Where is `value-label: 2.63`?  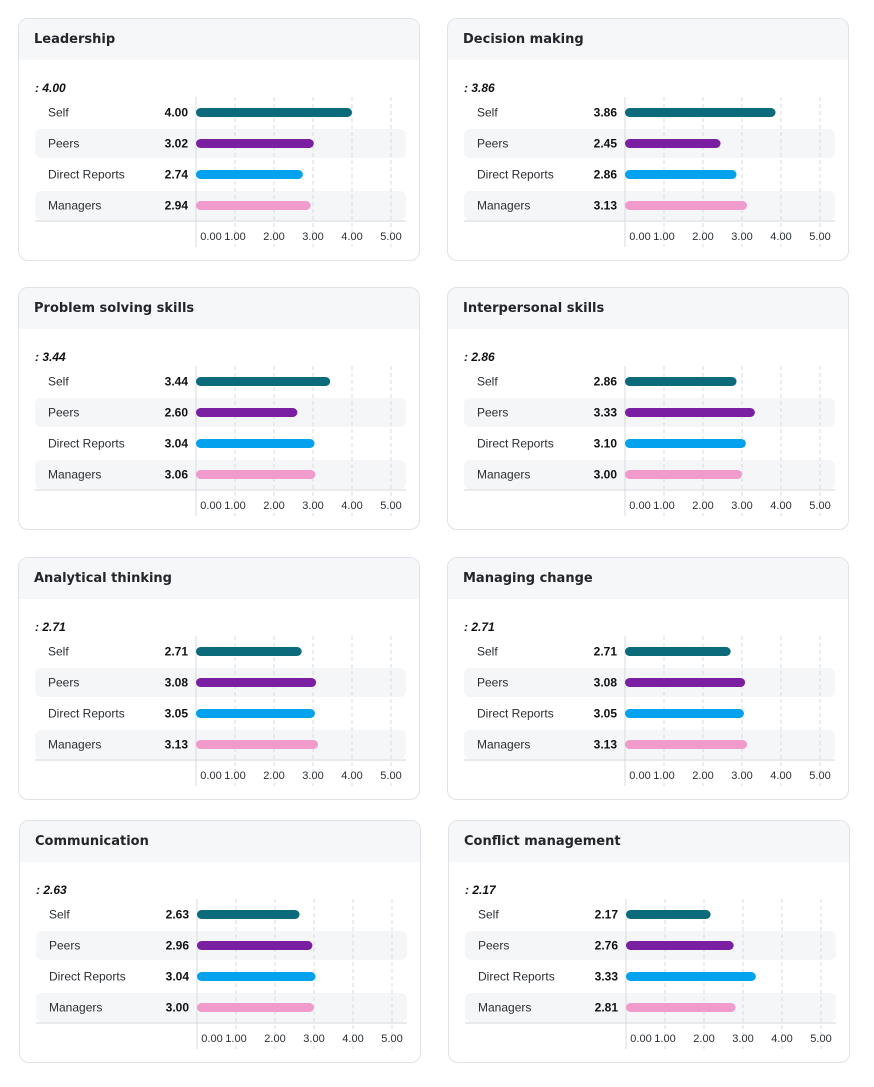
value-label: 2.63 is located at coordinates (178, 915).